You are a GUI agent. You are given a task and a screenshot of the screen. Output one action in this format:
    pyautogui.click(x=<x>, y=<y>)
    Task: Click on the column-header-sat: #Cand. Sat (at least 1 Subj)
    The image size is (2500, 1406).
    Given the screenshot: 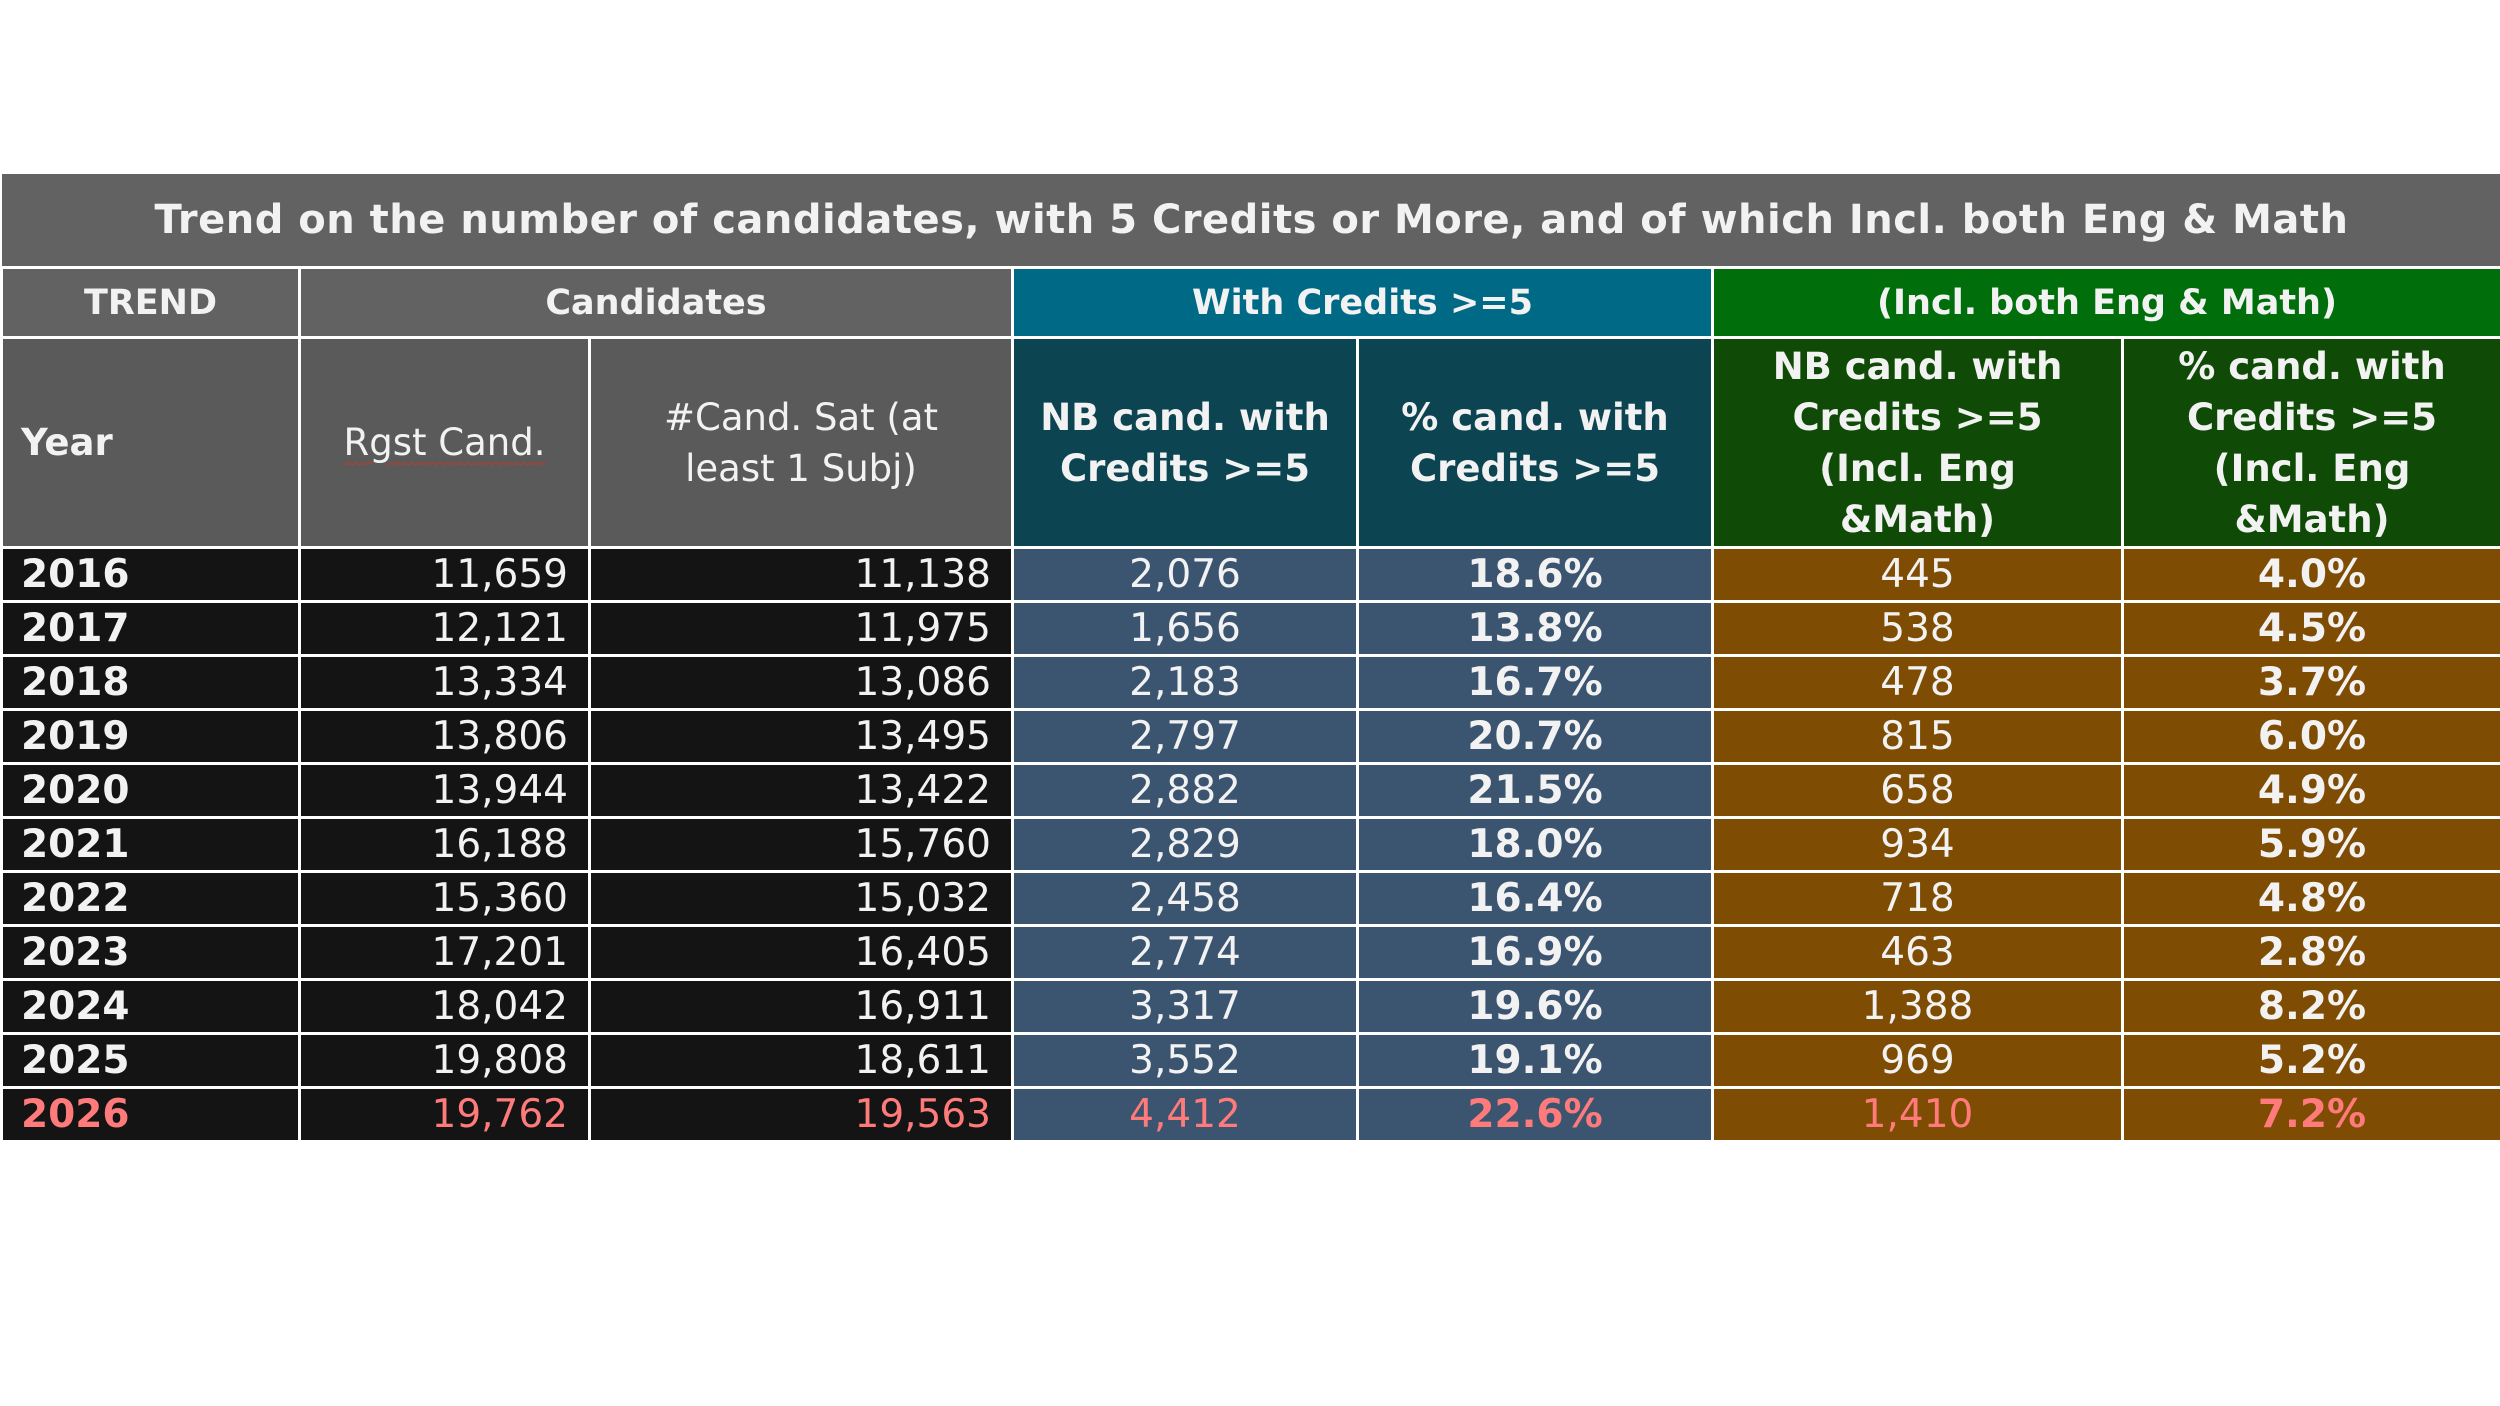 What is the action you would take?
    pyautogui.click(x=801, y=442)
    